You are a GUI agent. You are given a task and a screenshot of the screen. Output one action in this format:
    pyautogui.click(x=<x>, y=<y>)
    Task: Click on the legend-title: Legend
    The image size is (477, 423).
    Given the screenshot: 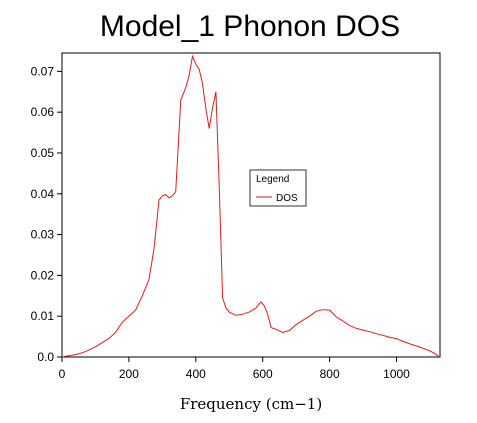 What is the action you would take?
    pyautogui.click(x=272, y=179)
    